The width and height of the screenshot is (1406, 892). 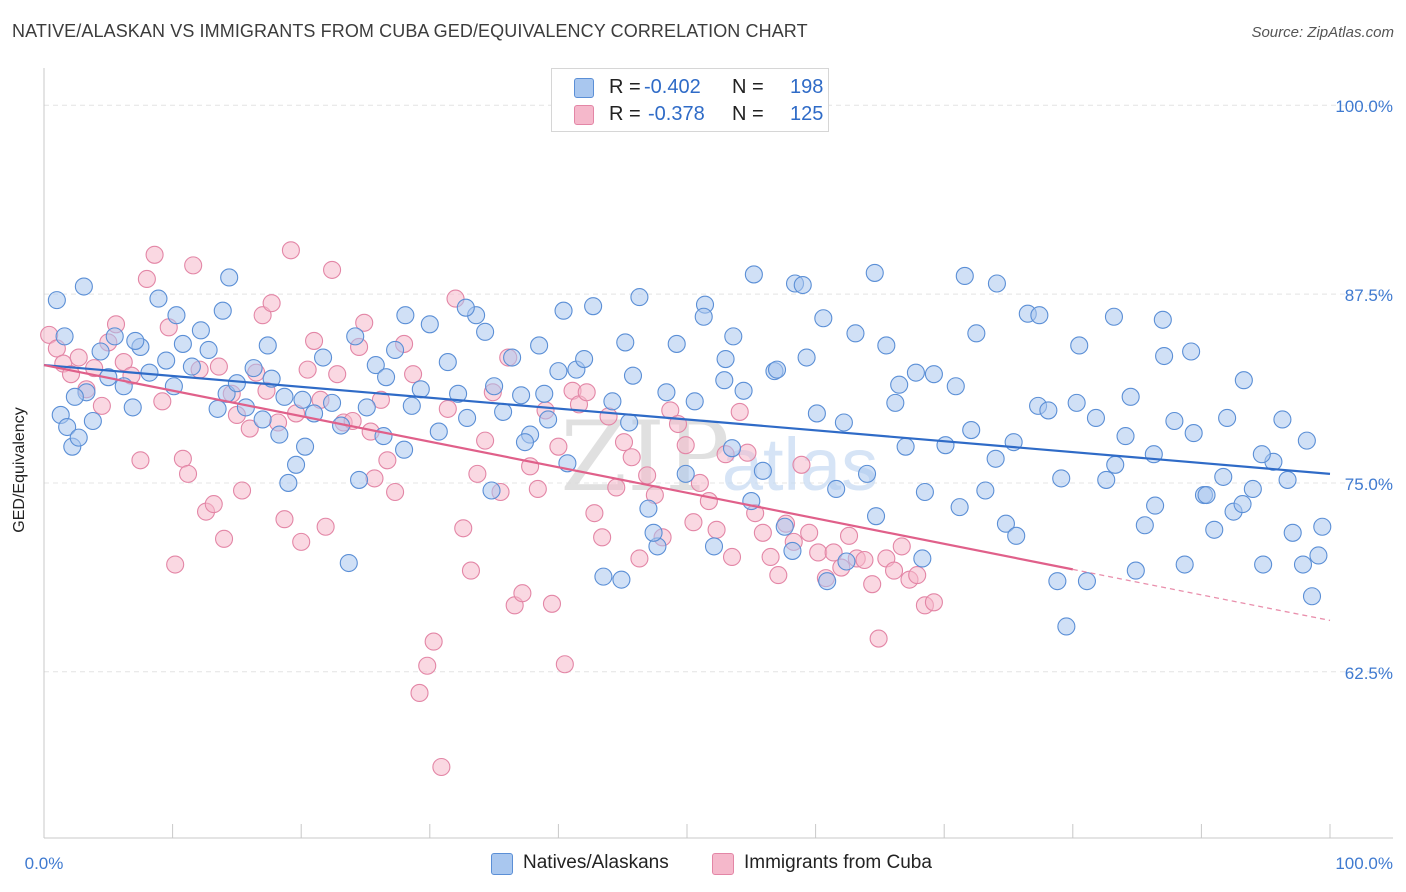 I want to click on source-label: Source: ZipAtlas.com, so click(x=1322, y=32).